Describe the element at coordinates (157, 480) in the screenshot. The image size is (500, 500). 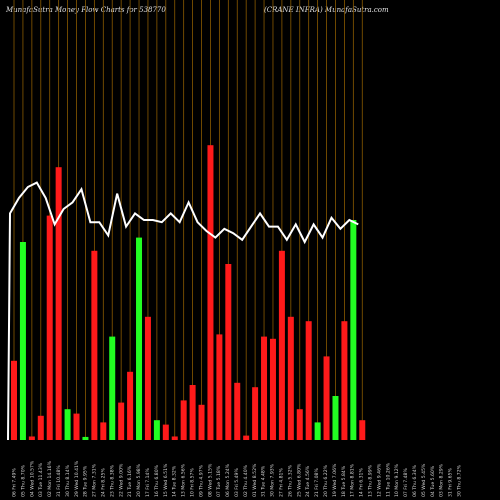
I see `x-tick-label: 16 Thu 6.80%` at that location.